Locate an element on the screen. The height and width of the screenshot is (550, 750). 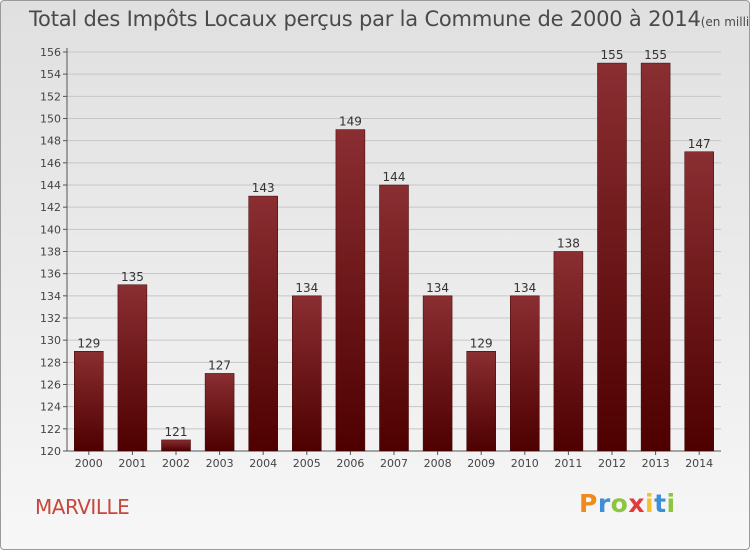
value-label-2010: 134 is located at coordinates (524, 288).